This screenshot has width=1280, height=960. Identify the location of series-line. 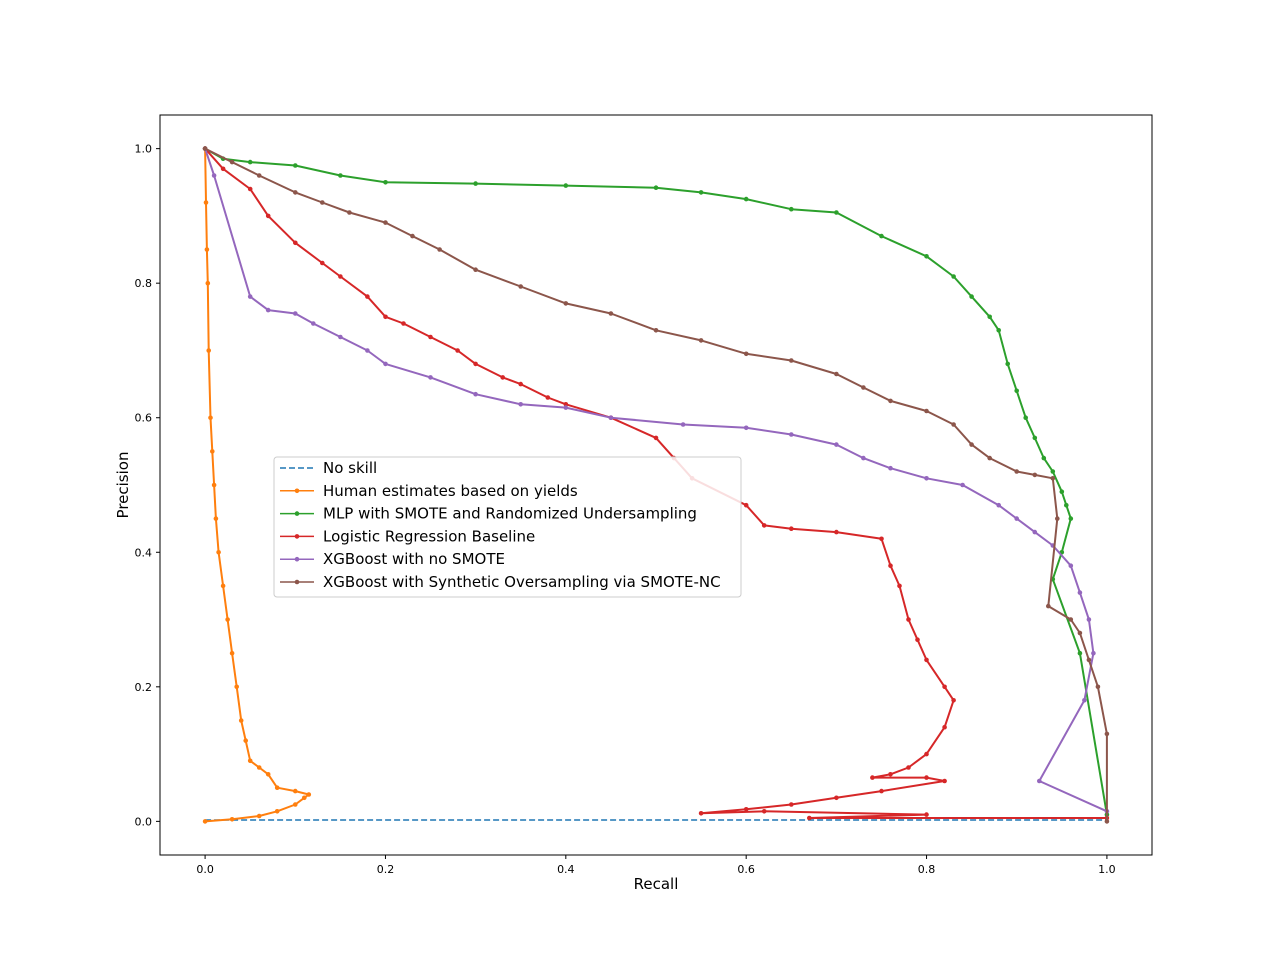
(257, 485).